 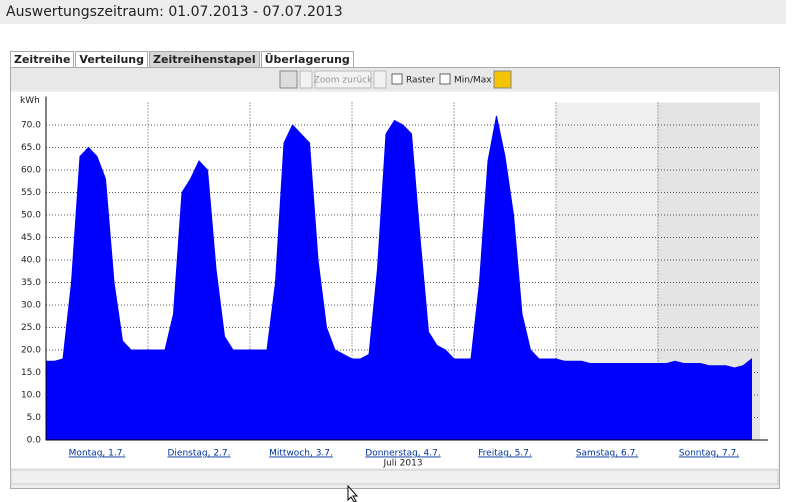 What do you see at coordinates (31, 193) in the screenshot?
I see `y-tick-label: 55.0` at bounding box center [31, 193].